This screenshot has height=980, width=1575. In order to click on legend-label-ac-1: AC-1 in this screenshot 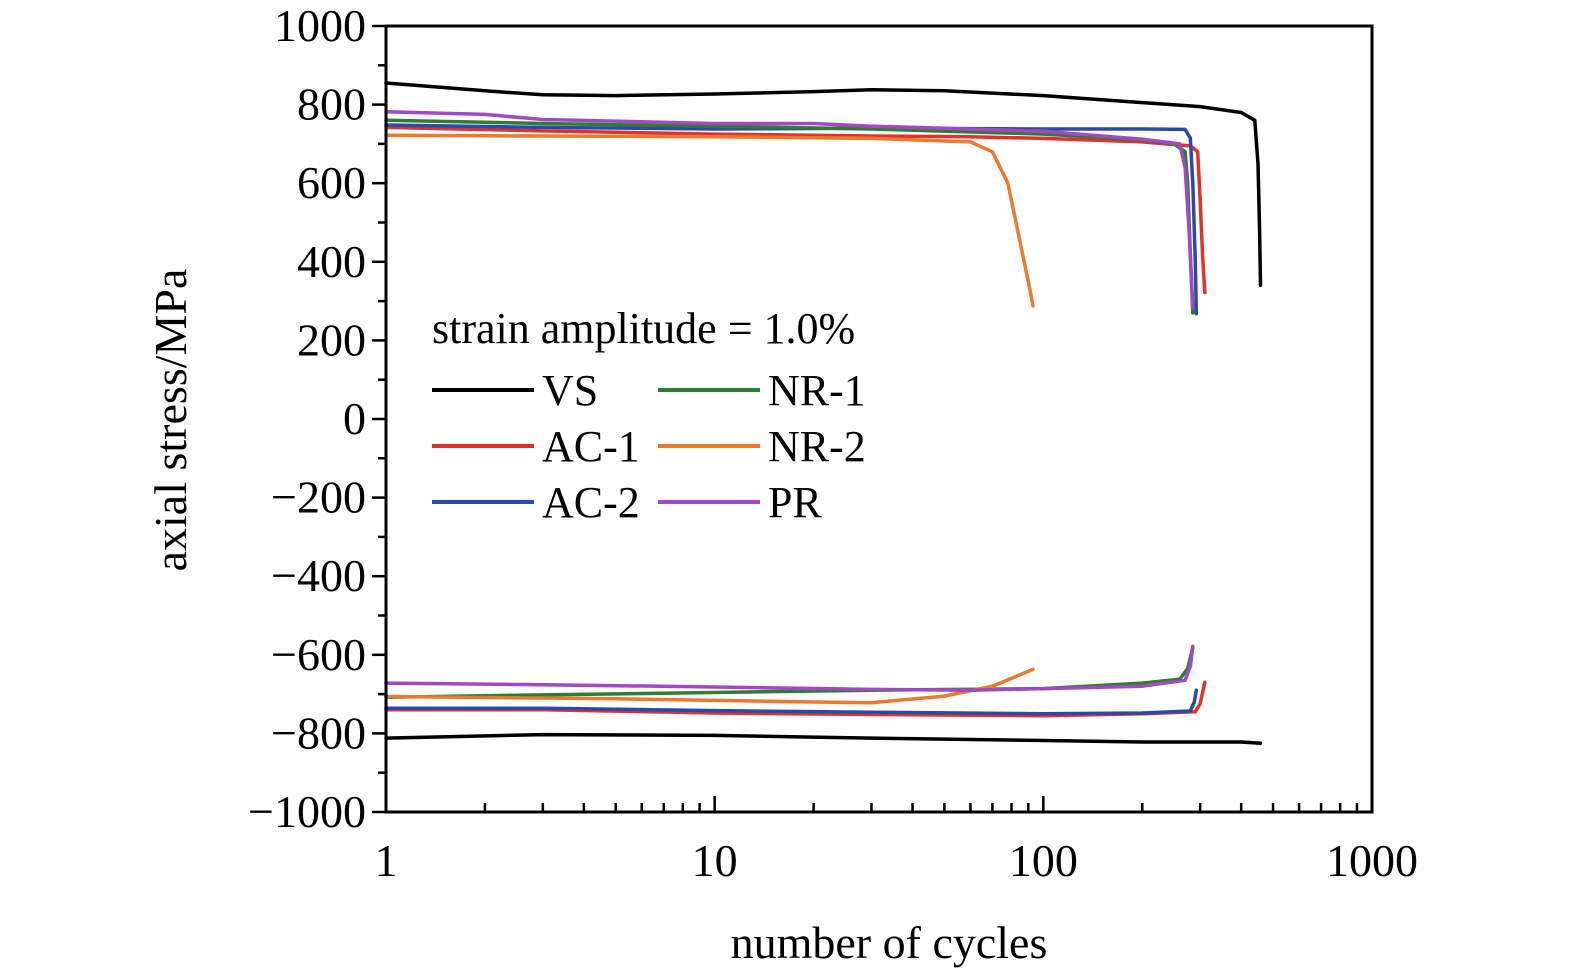, I will do `click(591, 446)`.